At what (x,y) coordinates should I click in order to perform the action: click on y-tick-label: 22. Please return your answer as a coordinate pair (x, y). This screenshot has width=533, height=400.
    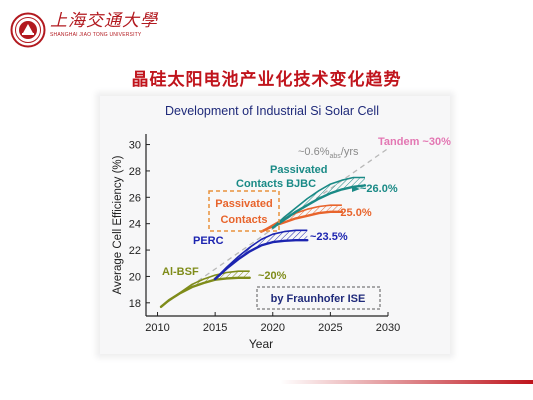
    Looking at the image, I should click on (135, 251).